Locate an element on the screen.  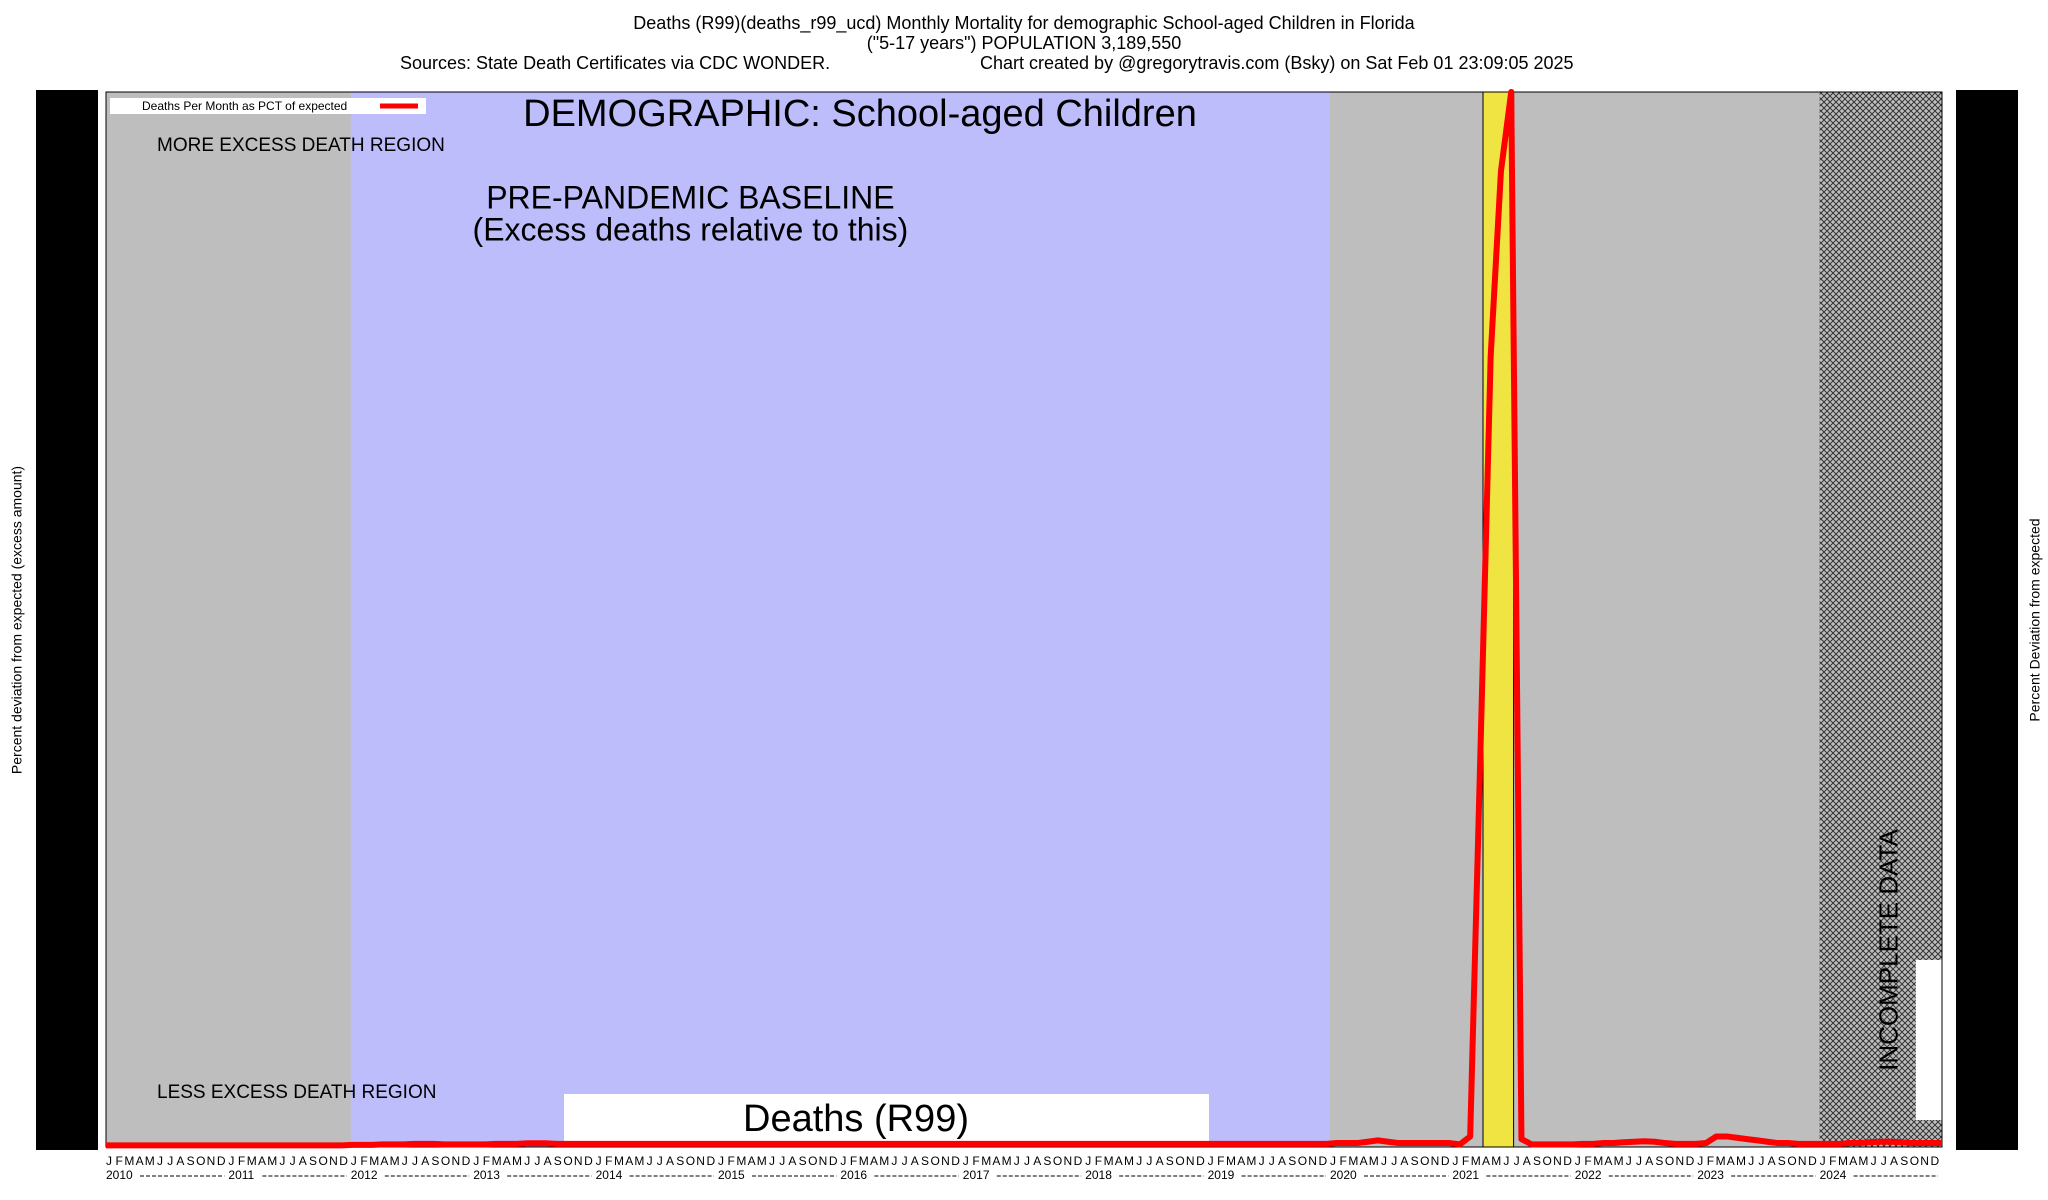
region-label: INCOMPLETE DATA is located at coordinates (1889, 949).